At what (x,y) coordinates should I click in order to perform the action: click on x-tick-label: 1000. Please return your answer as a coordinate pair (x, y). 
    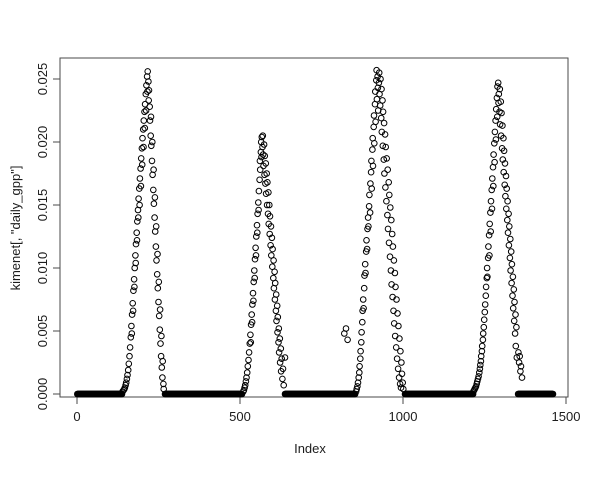
    Looking at the image, I should click on (403, 416).